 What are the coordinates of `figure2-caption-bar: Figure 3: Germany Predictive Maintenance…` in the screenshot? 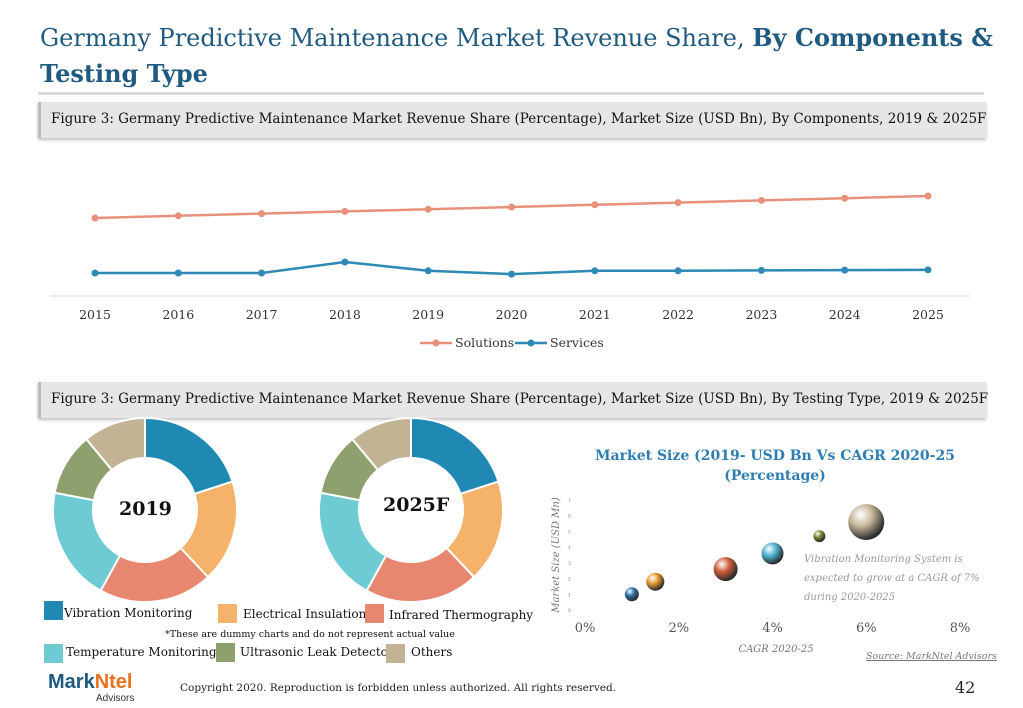 It's located at (513, 400).